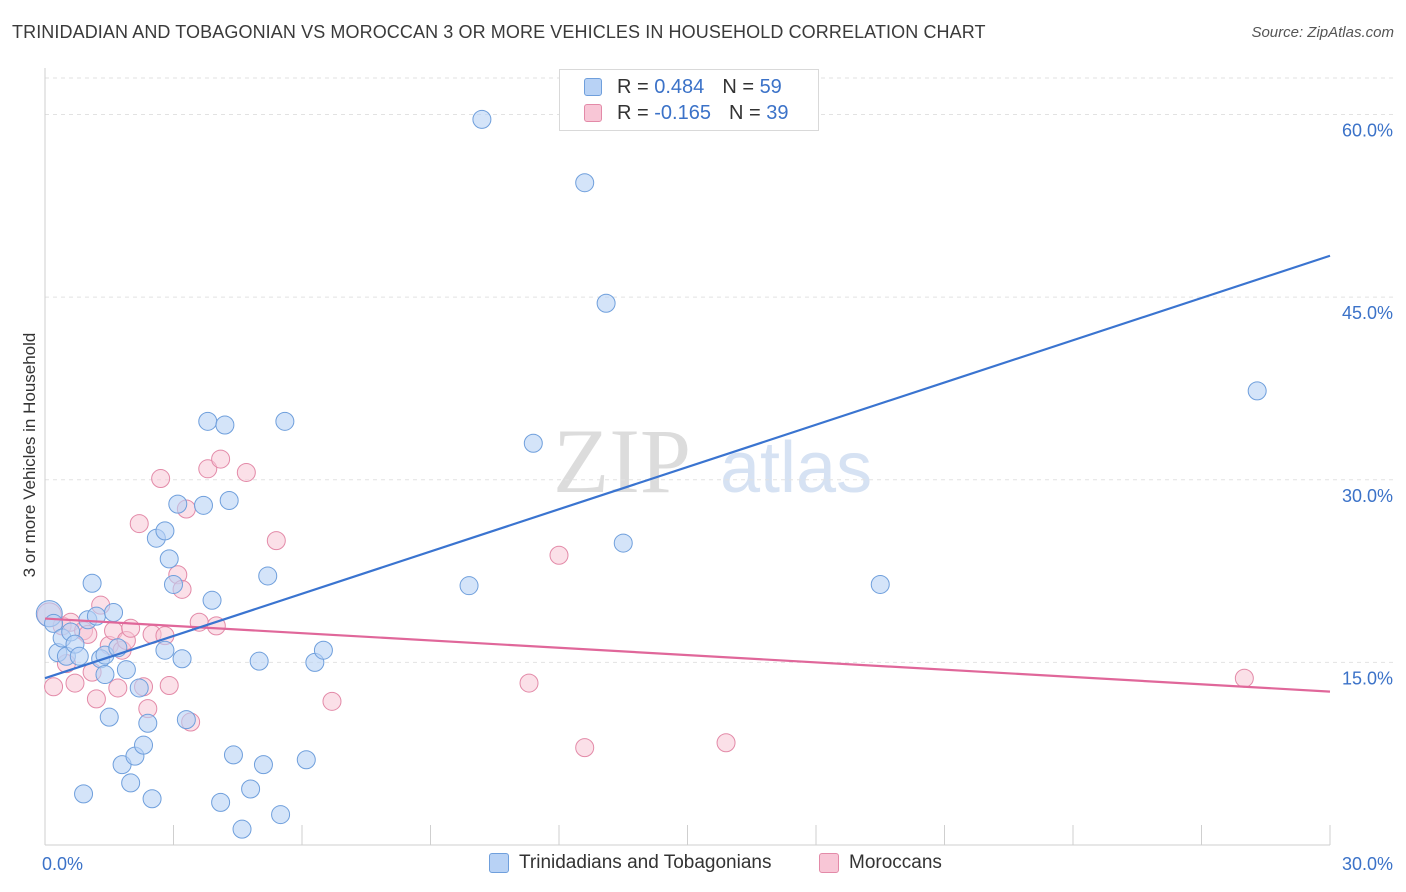 This screenshot has width=1406, height=892. Describe the element at coordinates (593, 113) in the screenshot. I see `legend-swatch-pink` at that location.